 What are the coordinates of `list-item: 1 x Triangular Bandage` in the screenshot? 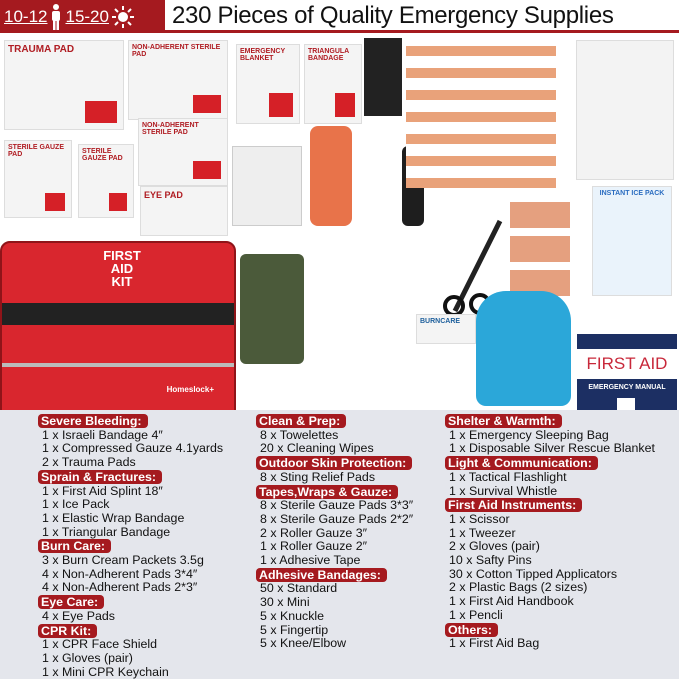 It's located at (106, 531).